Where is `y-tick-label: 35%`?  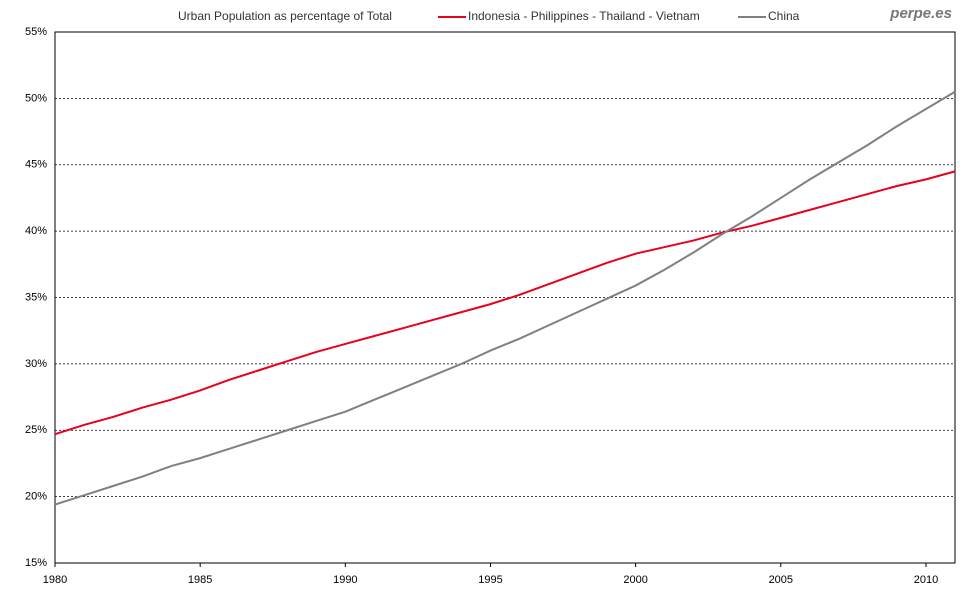 y-tick-label: 35% is located at coordinates (36, 297).